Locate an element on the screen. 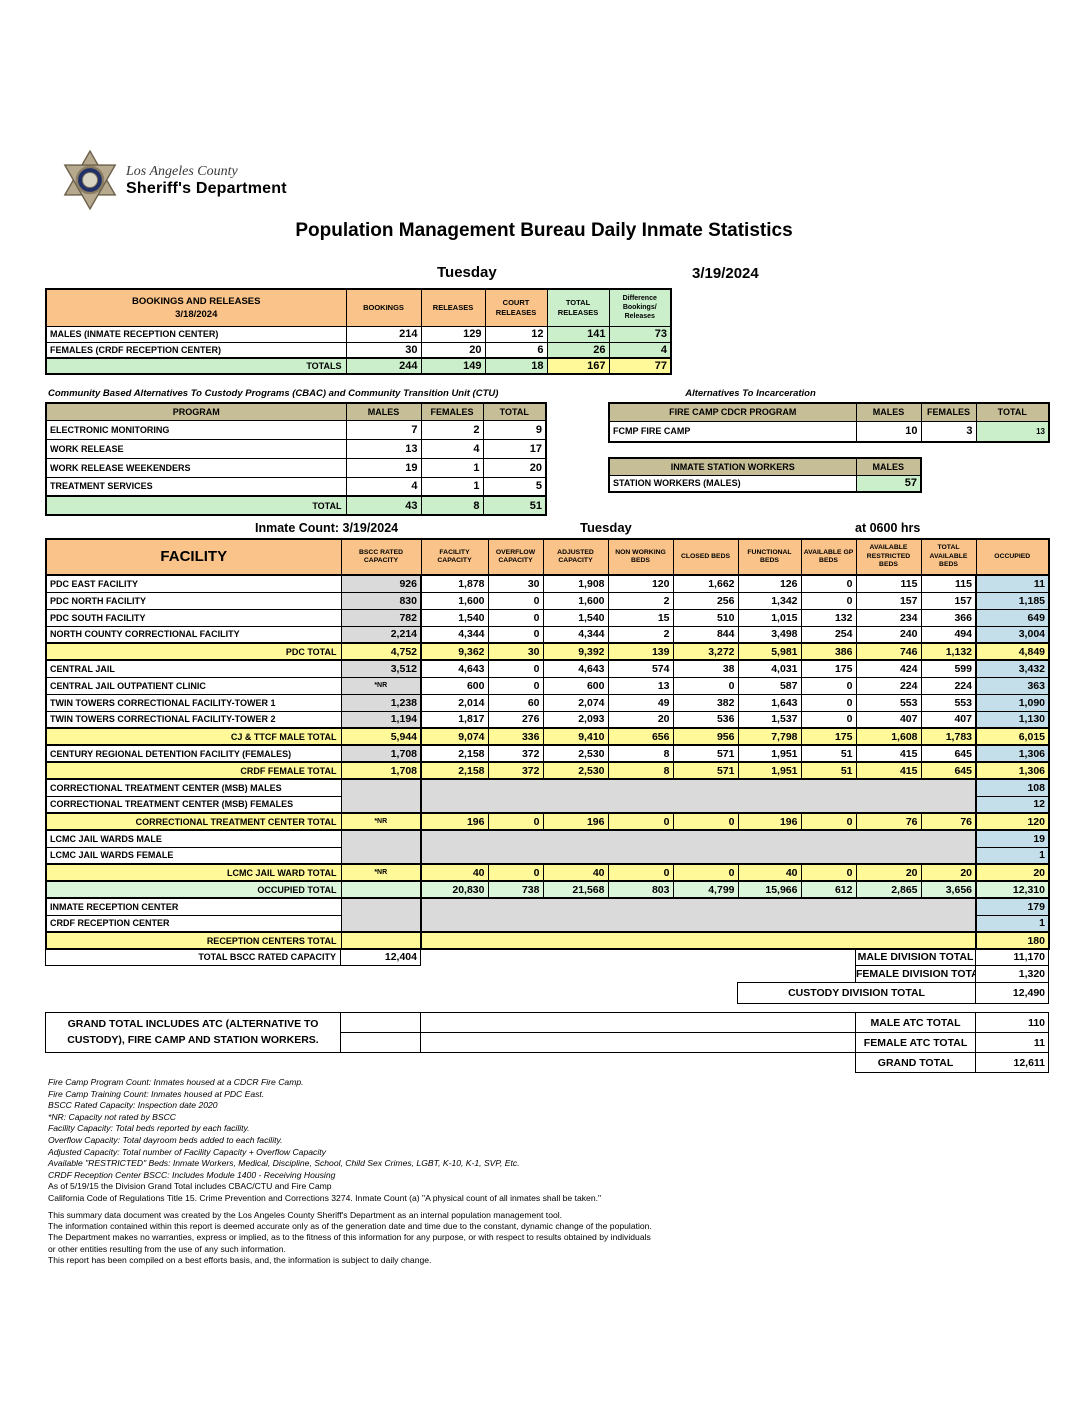 This screenshot has height=1408, width=1088. facility-cell: 1,342 is located at coordinates (769, 600).